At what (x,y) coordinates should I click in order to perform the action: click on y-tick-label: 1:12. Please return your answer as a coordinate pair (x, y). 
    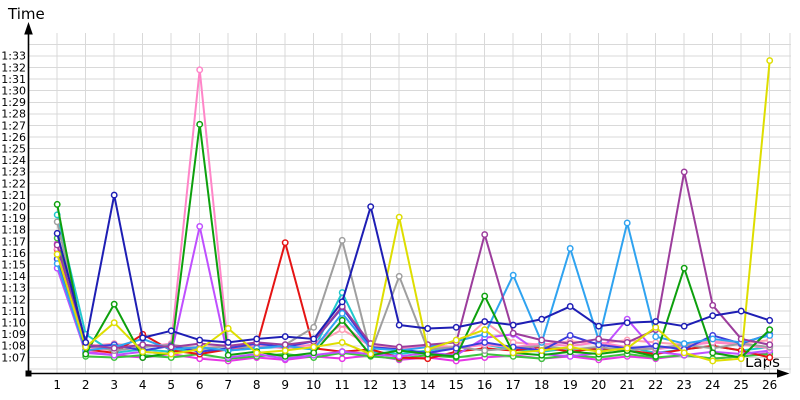
    Looking at the image, I should click on (13, 299).